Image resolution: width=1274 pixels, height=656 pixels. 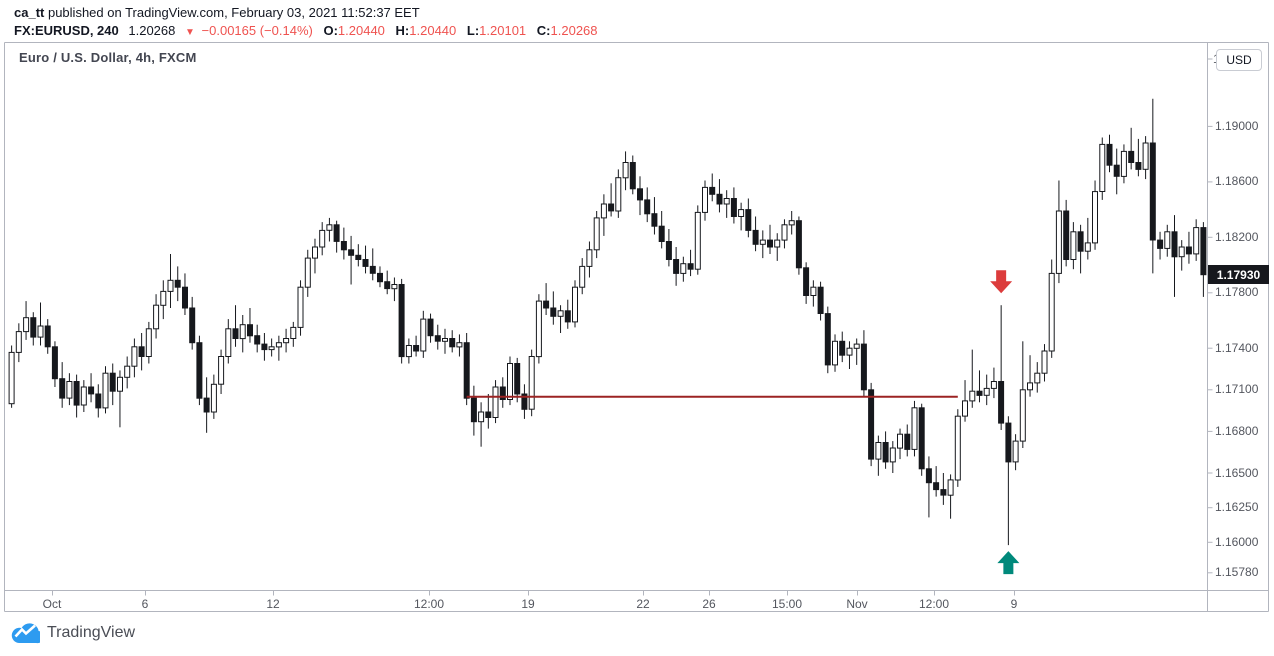 What do you see at coordinates (402, 30) in the screenshot?
I see `high-label: H:` at bounding box center [402, 30].